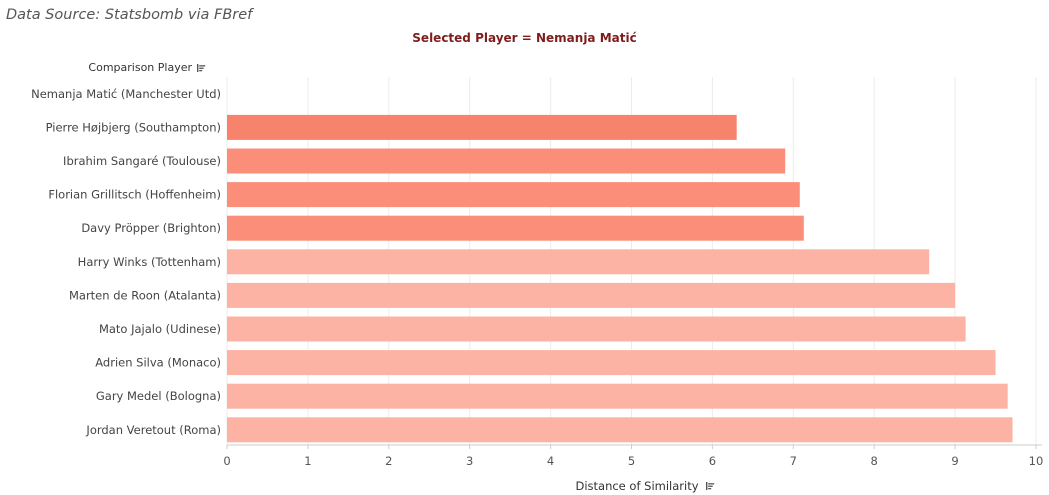  What do you see at coordinates (149, 262) in the screenshot?
I see `category-label: Harry Winks (Tottenham)` at bounding box center [149, 262].